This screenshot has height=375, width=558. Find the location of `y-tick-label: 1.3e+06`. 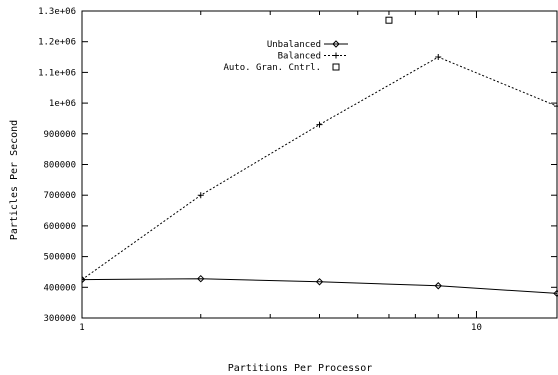

y-tick-label: 1.3e+06 is located at coordinates (57, 12).